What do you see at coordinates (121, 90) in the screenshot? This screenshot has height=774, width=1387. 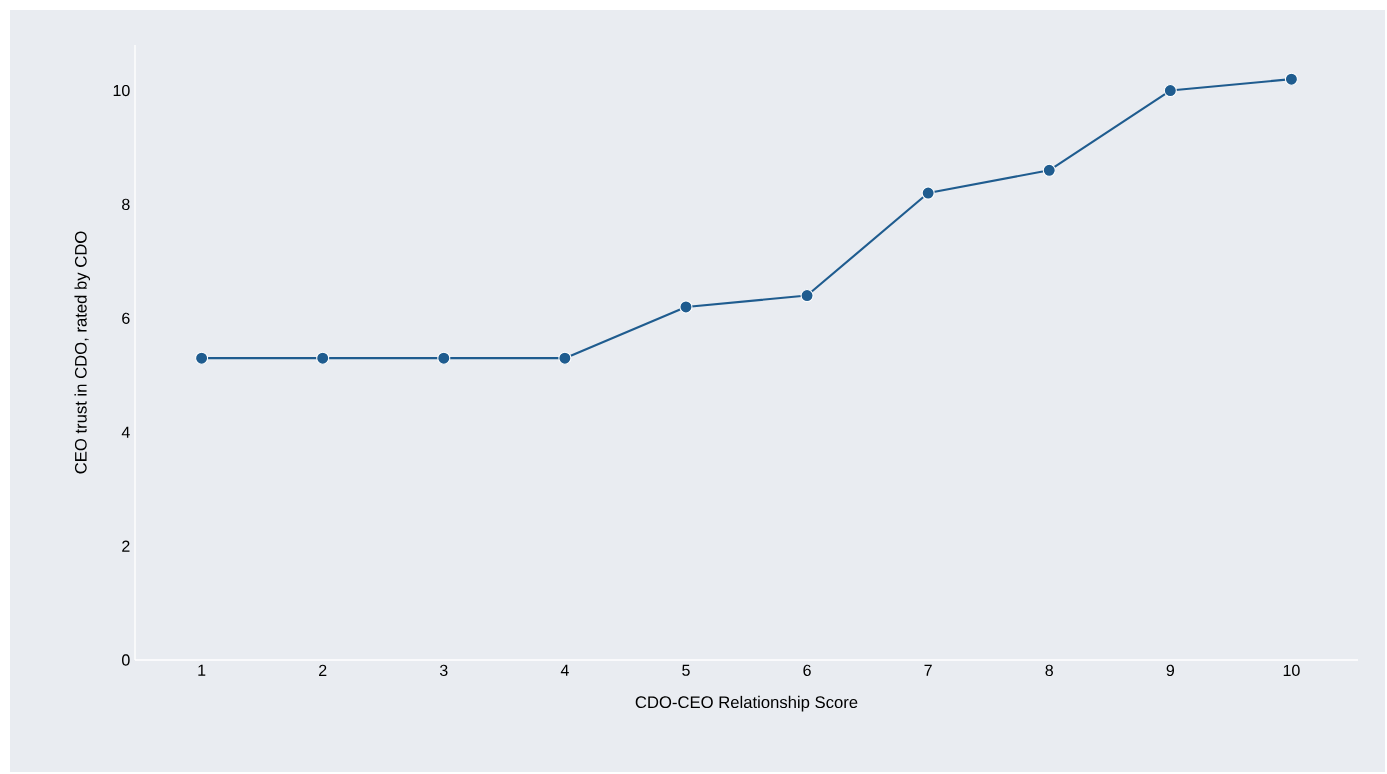 I see `y-tick-label: 10` at bounding box center [121, 90].